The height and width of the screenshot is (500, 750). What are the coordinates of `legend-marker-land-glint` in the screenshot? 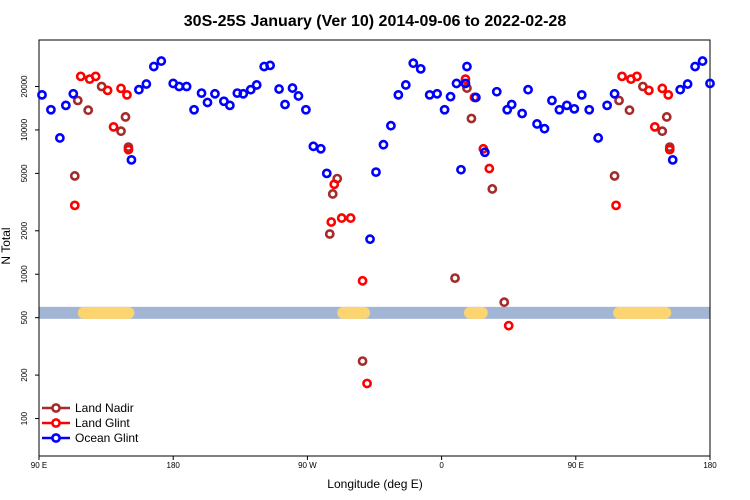 It's located at (56, 423).